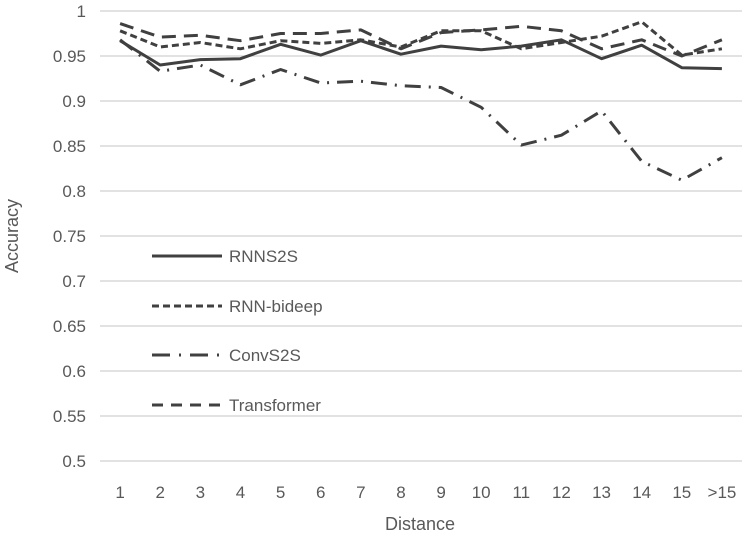  Describe the element at coordinates (74, 101) in the screenshot. I see `y-tick-label: 0.9` at that location.